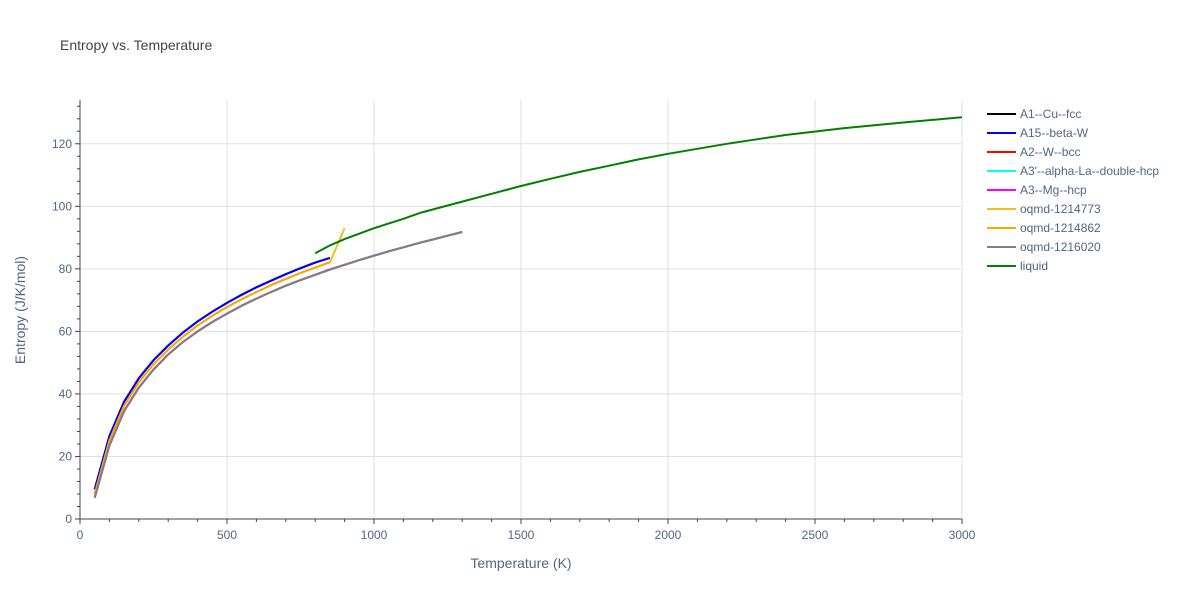  What do you see at coordinates (1017, 266) in the screenshot?
I see `legend-item-liquid: liquid` at bounding box center [1017, 266].